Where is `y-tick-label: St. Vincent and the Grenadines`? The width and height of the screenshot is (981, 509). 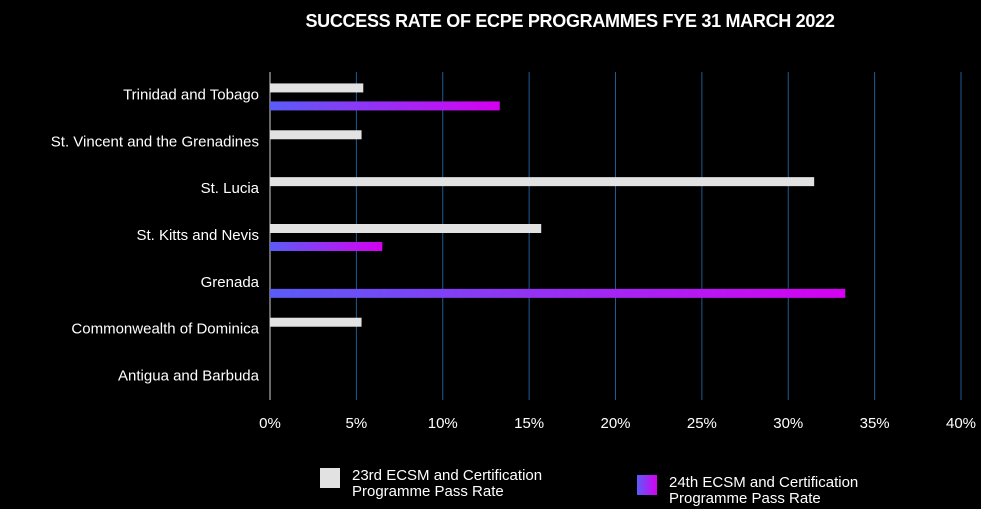 y-tick-label: St. Vincent and the Grenadines is located at coordinates (155, 141).